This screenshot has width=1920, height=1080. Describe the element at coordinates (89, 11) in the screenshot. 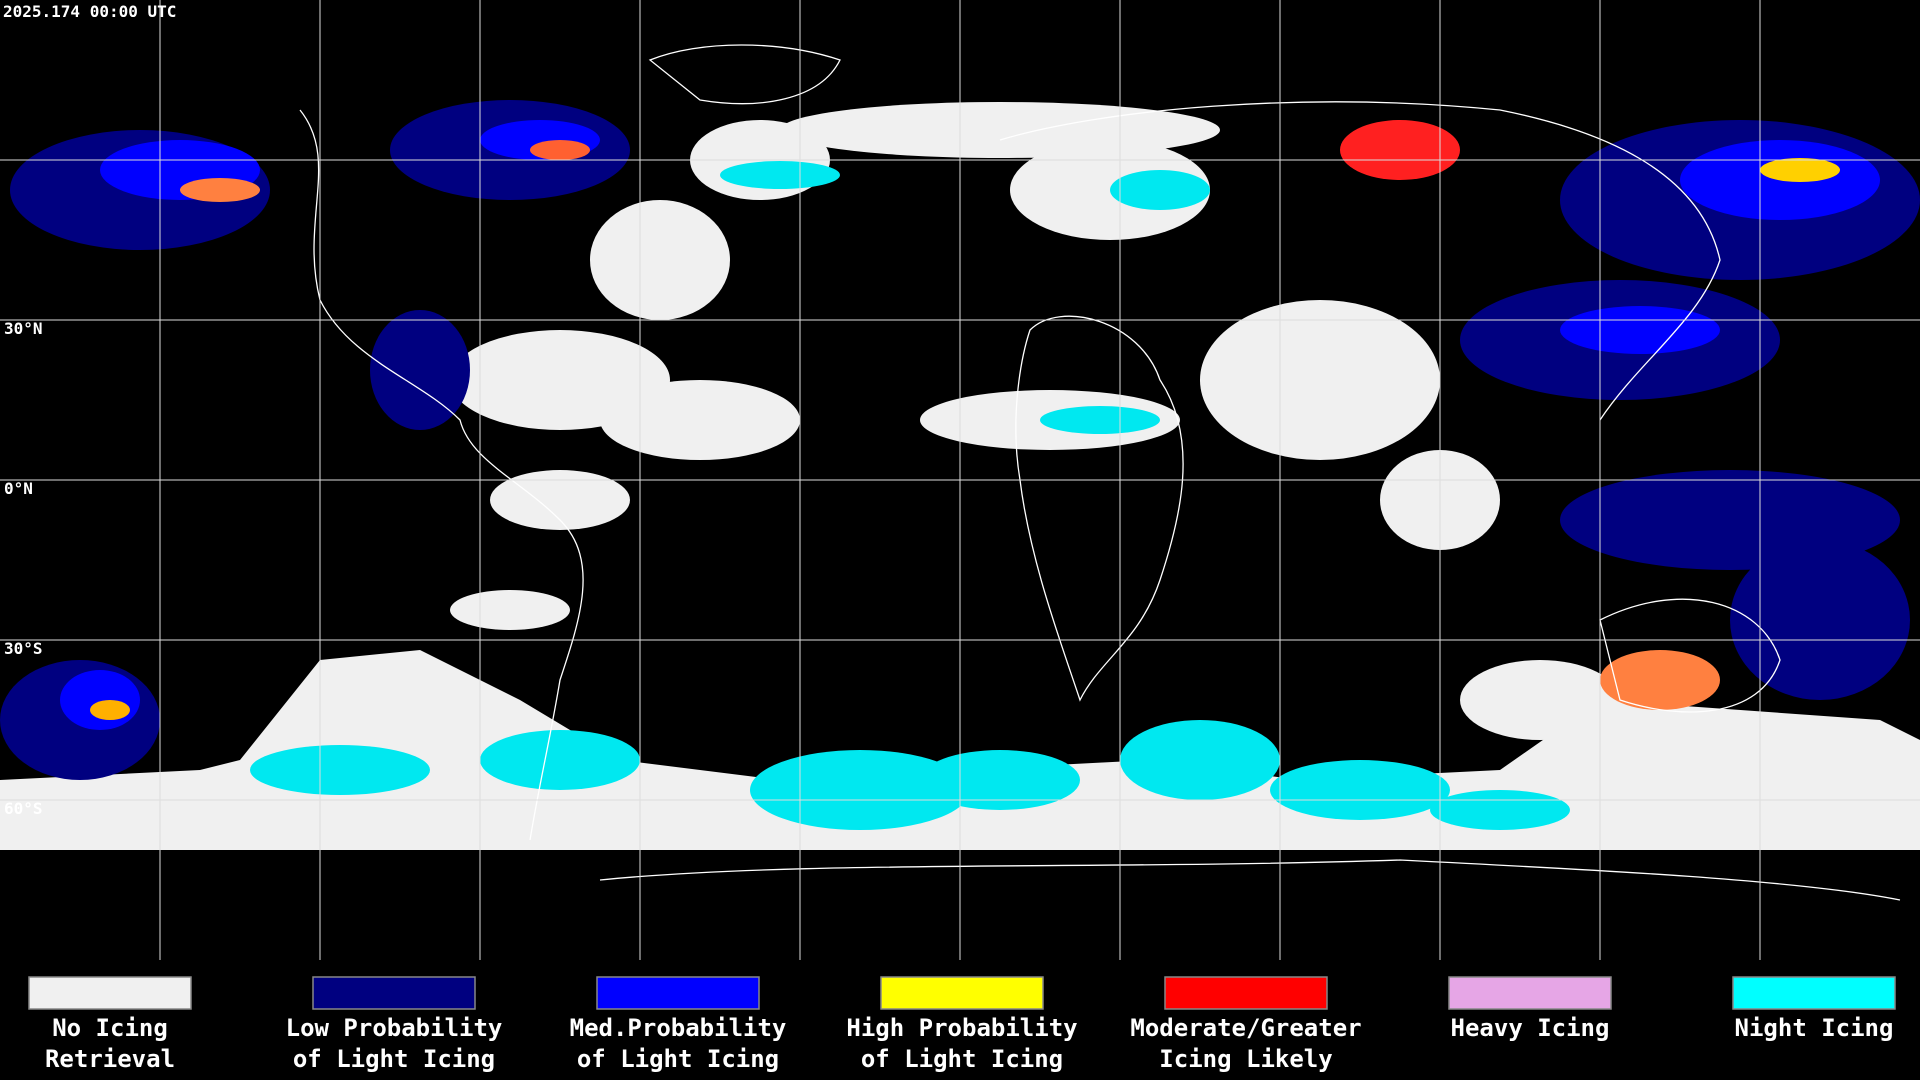

I see `timestamp: 2025.174 00:00 UTC` at that location.